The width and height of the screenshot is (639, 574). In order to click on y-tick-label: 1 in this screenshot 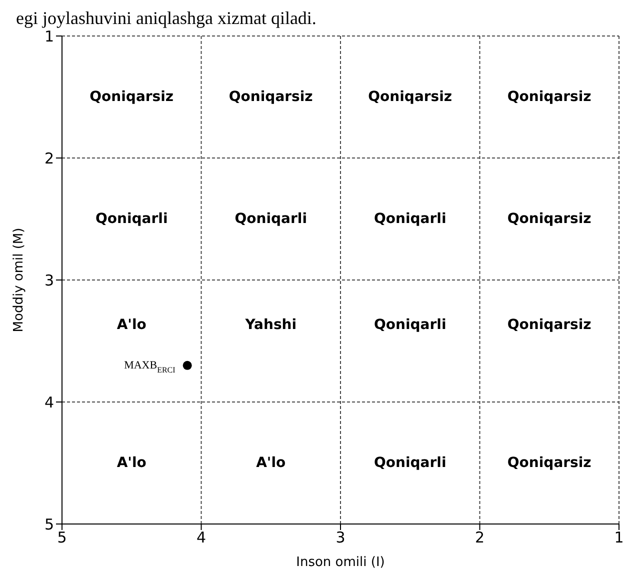, I will do `click(49, 36)`.